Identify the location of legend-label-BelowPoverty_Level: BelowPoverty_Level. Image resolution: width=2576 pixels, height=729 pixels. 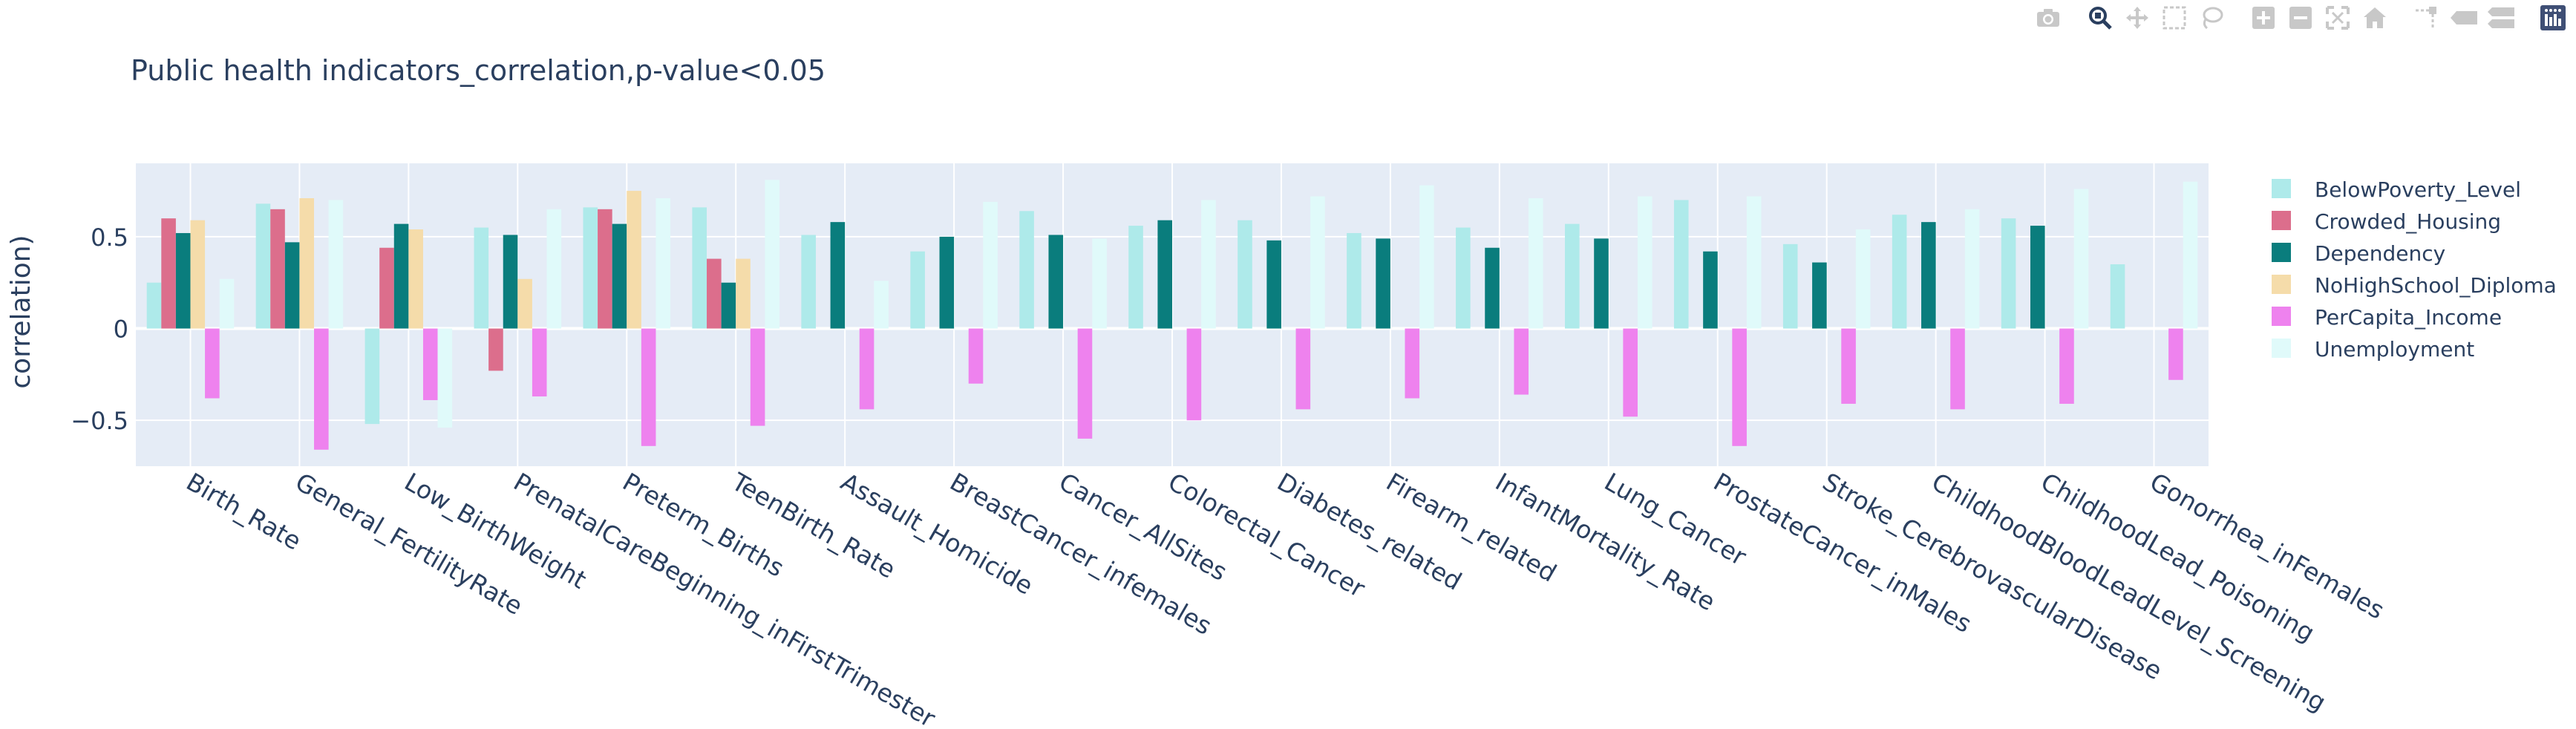
(2418, 189).